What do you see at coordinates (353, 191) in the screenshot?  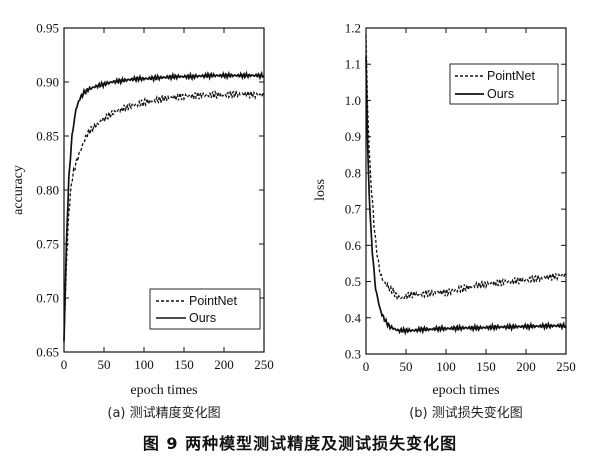 I see `loss-y-tick-labels: 0.3 0.4 0.5 0.6 0.7 0.8 0.9 1.0 1.1 1.2` at bounding box center [353, 191].